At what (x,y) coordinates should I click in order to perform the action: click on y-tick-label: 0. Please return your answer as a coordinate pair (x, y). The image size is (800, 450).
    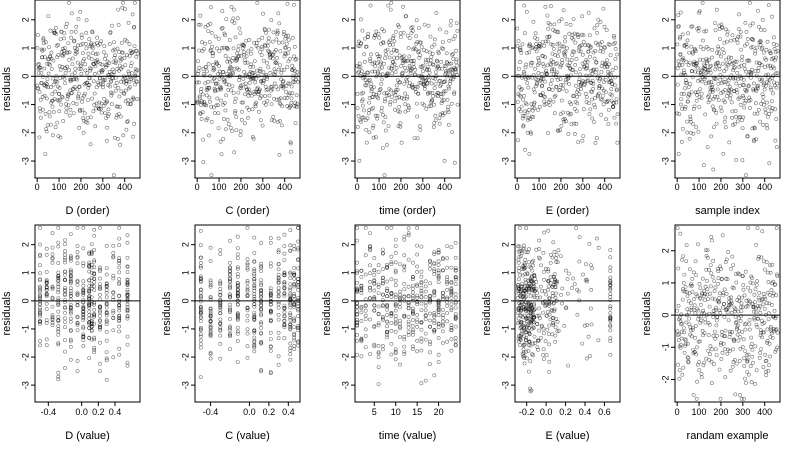
    Looking at the image, I should click on (25, 76).